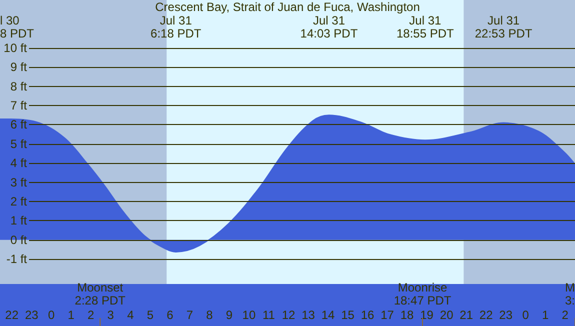  I want to click on x-tick-label: 19, so click(427, 315).